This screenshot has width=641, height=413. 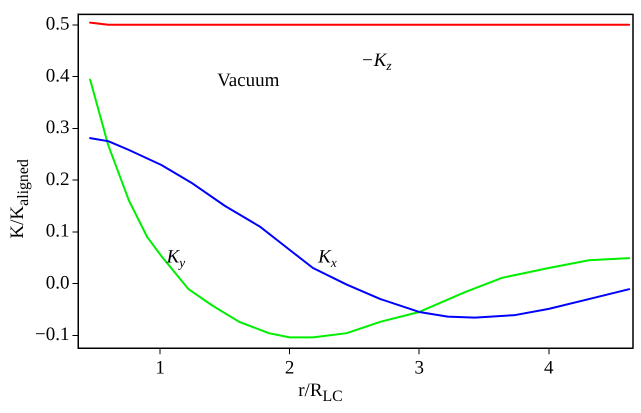 I want to click on y-tick-label: 0.3, so click(x=58, y=127).